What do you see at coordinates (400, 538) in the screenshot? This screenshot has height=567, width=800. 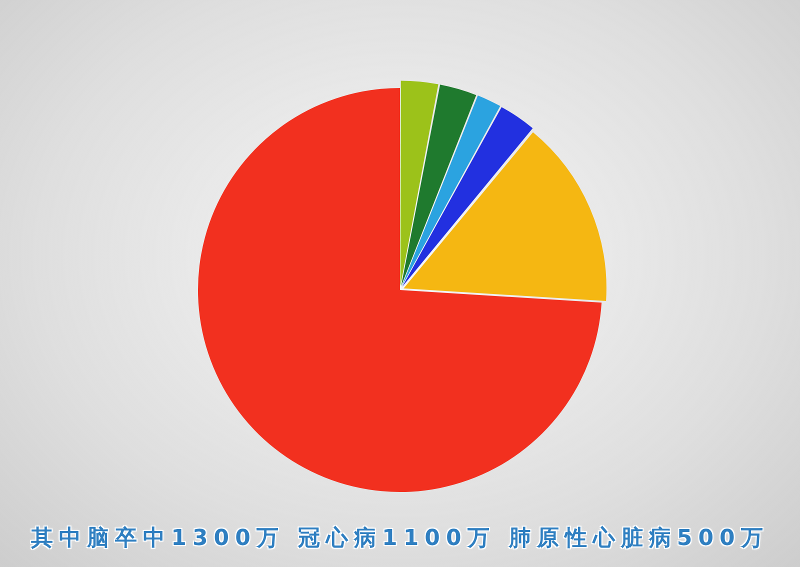 I see `text: 其中脑卒中1300万 冠心病1100万 肺原性心脏病500万` at bounding box center [400, 538].